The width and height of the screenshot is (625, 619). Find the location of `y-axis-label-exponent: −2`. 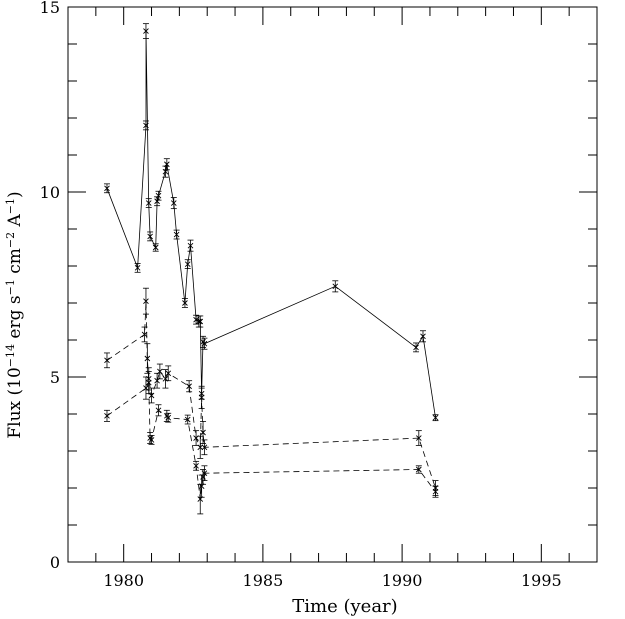

y-axis-label-exponent: −2 is located at coordinates (10, 240).